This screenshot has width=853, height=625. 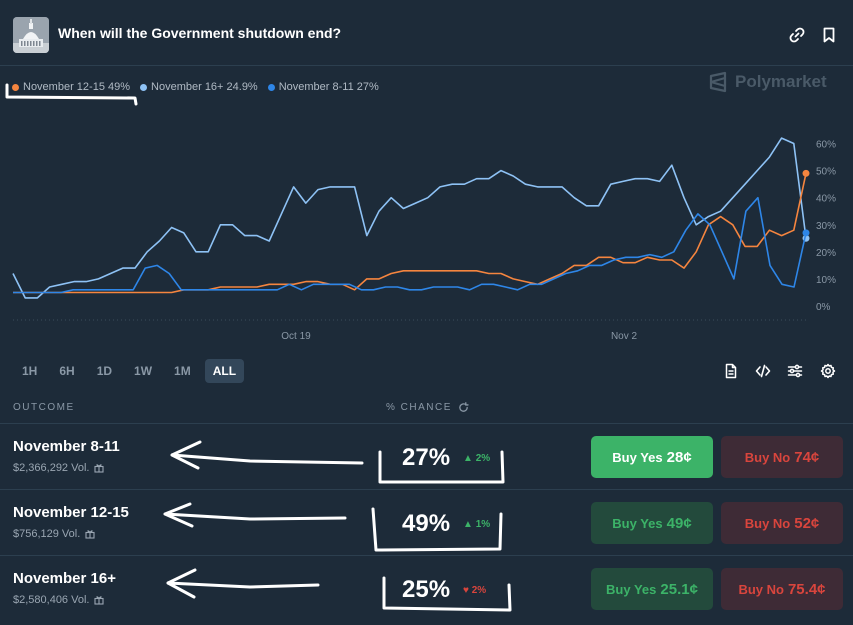 I want to click on polymarket-logo-icon, so click(x=718, y=82).